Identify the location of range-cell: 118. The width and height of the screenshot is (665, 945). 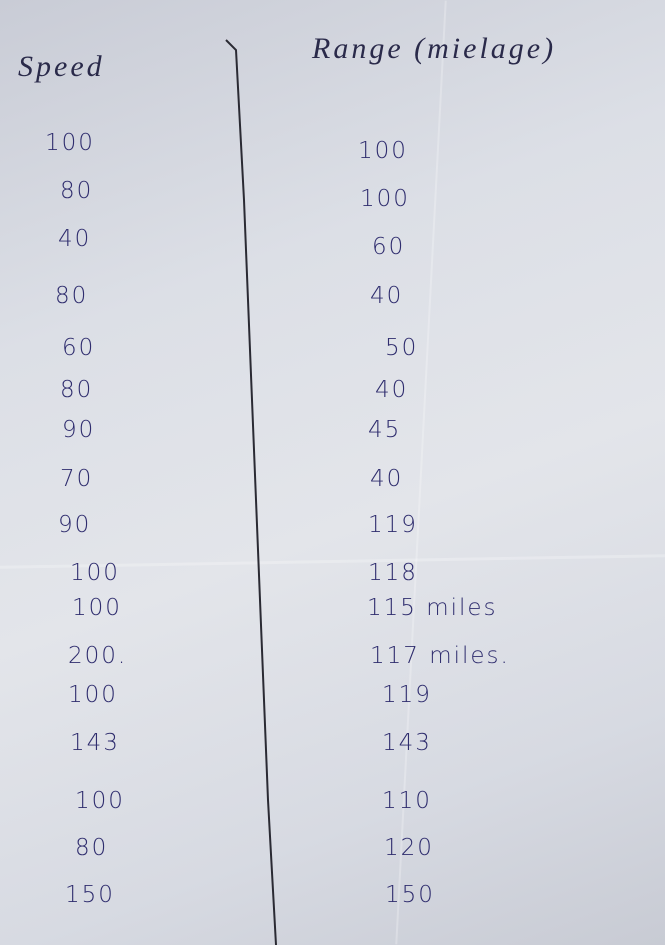
(393, 573).